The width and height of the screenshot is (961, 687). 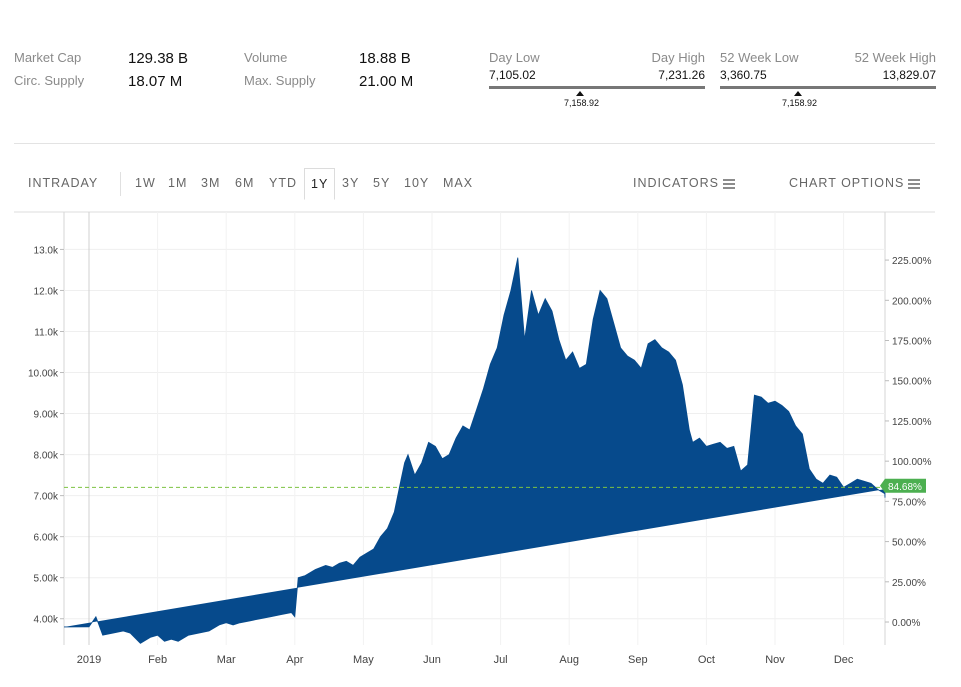 What do you see at coordinates (638, 660) in the screenshot?
I see `x-tick-label: Sep` at bounding box center [638, 660].